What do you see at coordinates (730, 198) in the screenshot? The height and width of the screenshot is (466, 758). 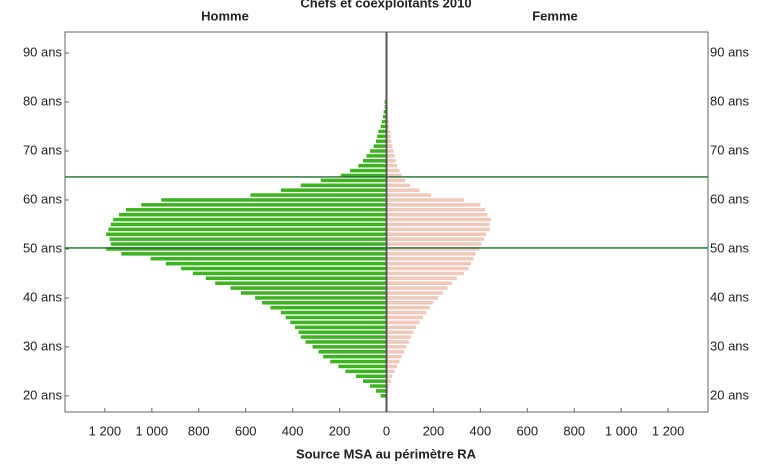 I see `y-tick-label-right: 60 ans` at bounding box center [730, 198].